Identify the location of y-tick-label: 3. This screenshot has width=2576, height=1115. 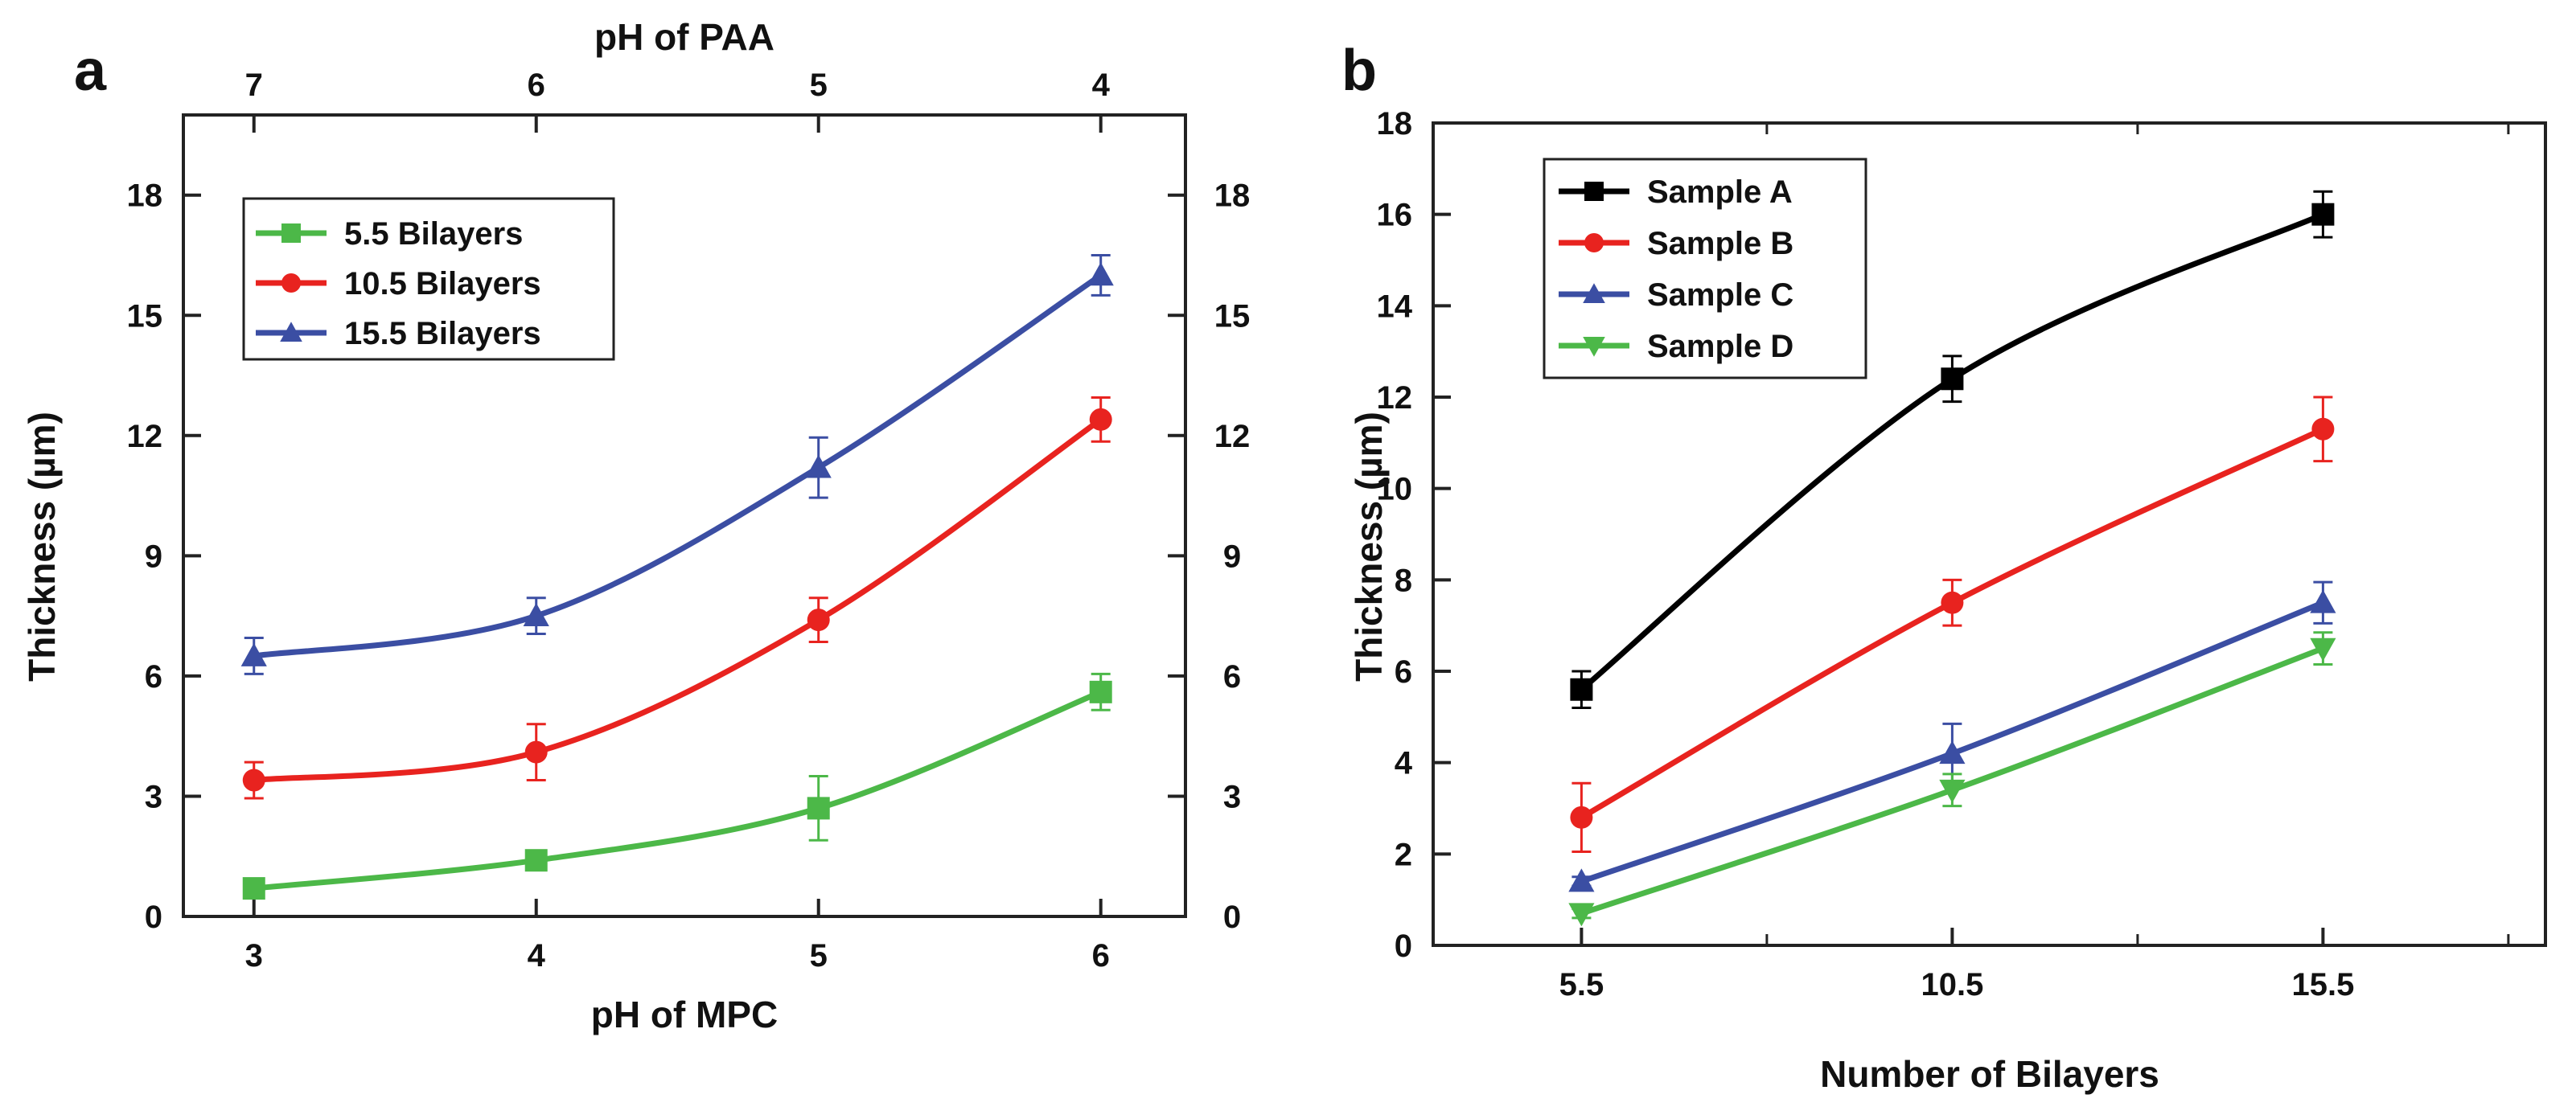
(153, 796).